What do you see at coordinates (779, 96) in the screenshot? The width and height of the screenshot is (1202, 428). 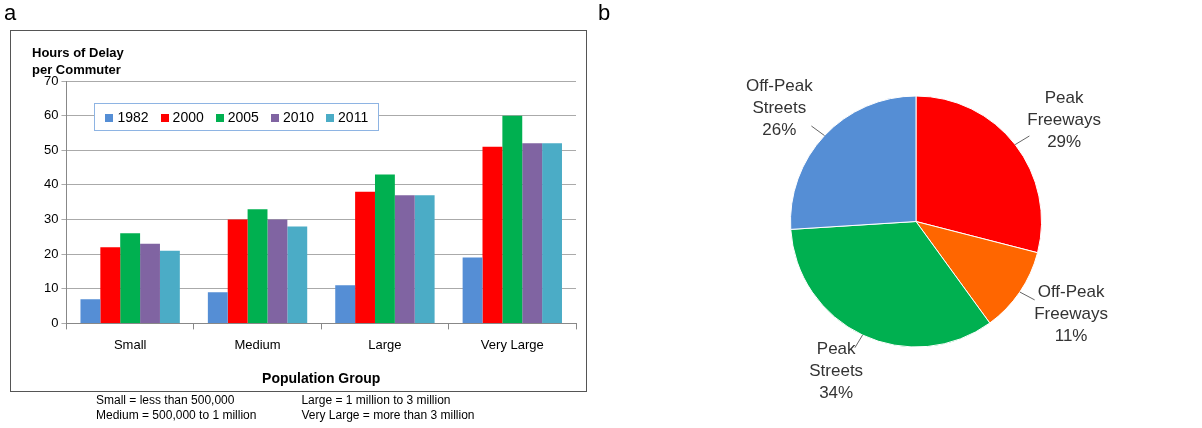 I see `slice-label: Off-Peak Streets` at bounding box center [779, 96].